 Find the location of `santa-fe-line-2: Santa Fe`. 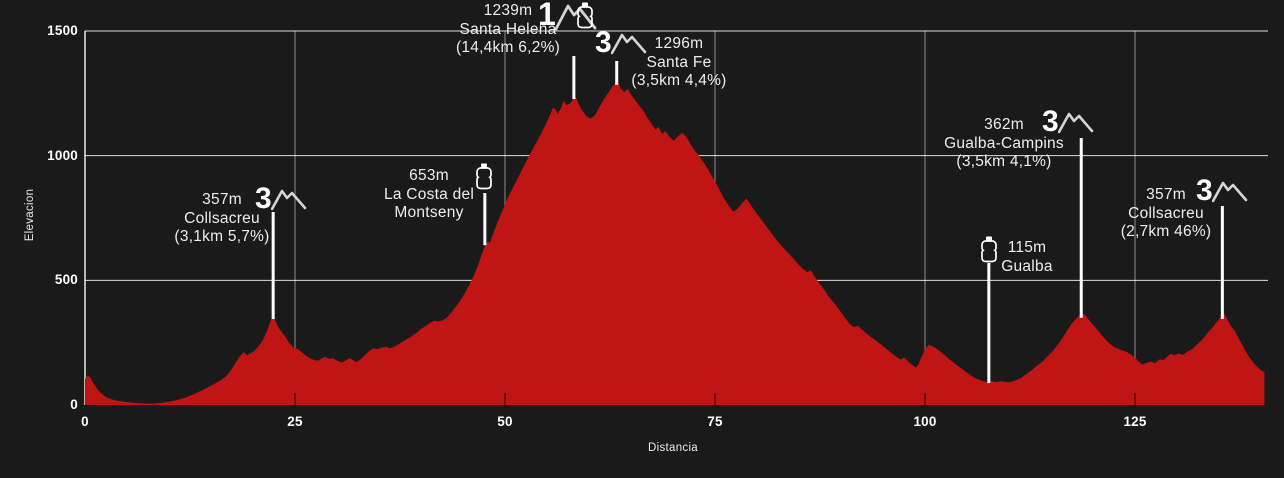

santa-fe-line-2: Santa Fe is located at coordinates (679, 62).